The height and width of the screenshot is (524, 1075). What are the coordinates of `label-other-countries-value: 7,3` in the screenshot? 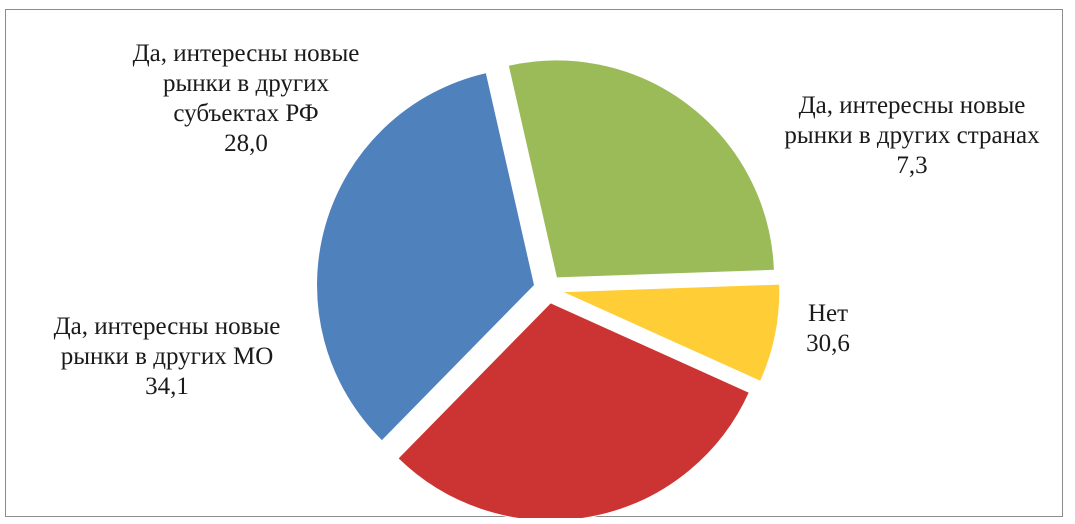 It's located at (912, 165).